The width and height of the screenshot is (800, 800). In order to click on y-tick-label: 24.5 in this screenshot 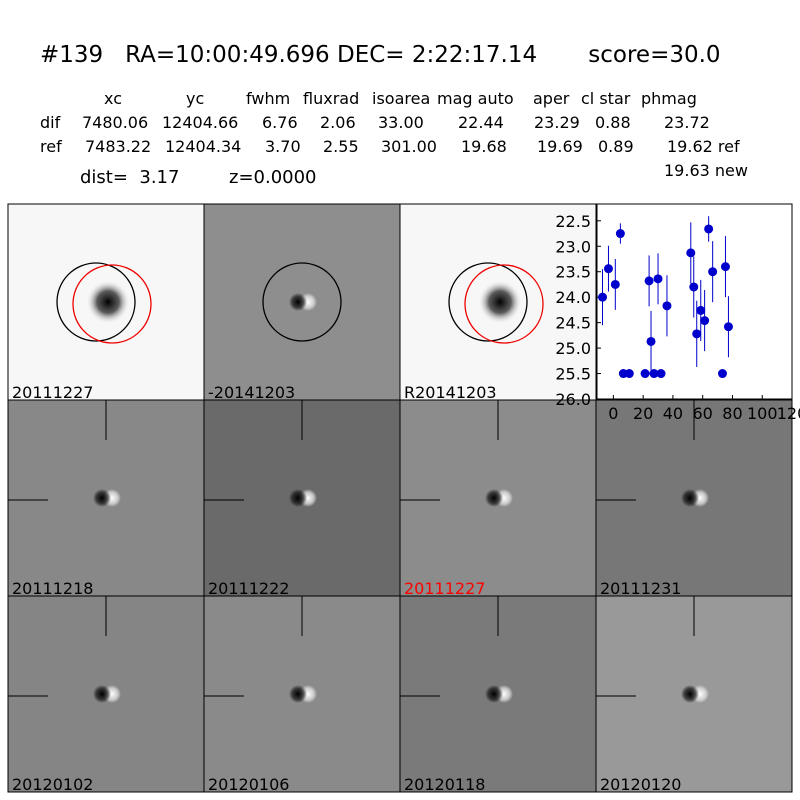, I will do `click(573, 323)`.